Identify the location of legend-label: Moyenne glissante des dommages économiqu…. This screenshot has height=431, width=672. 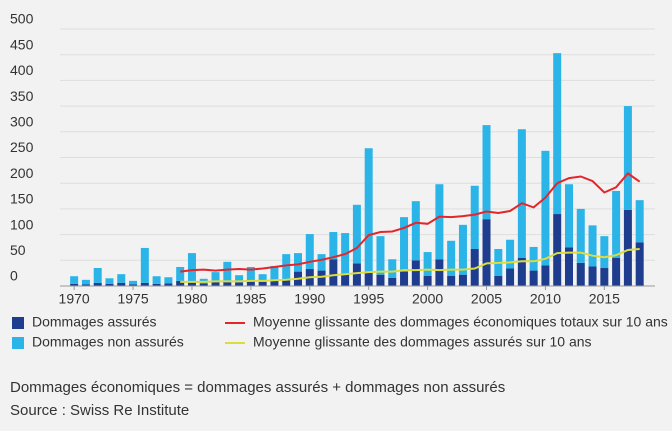
(460, 322).